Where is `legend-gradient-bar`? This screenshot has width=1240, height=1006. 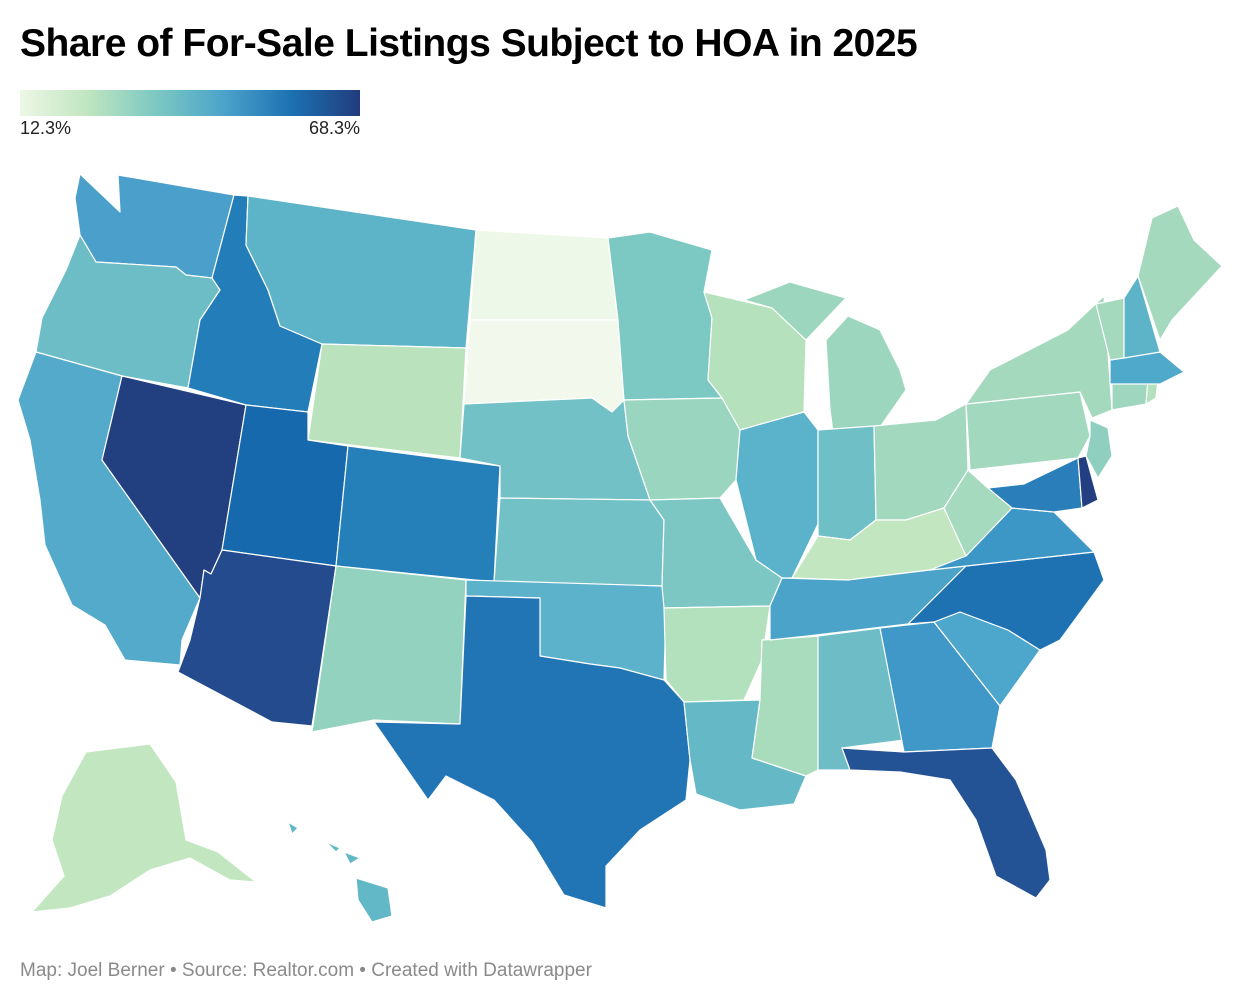 legend-gradient-bar is located at coordinates (190, 103).